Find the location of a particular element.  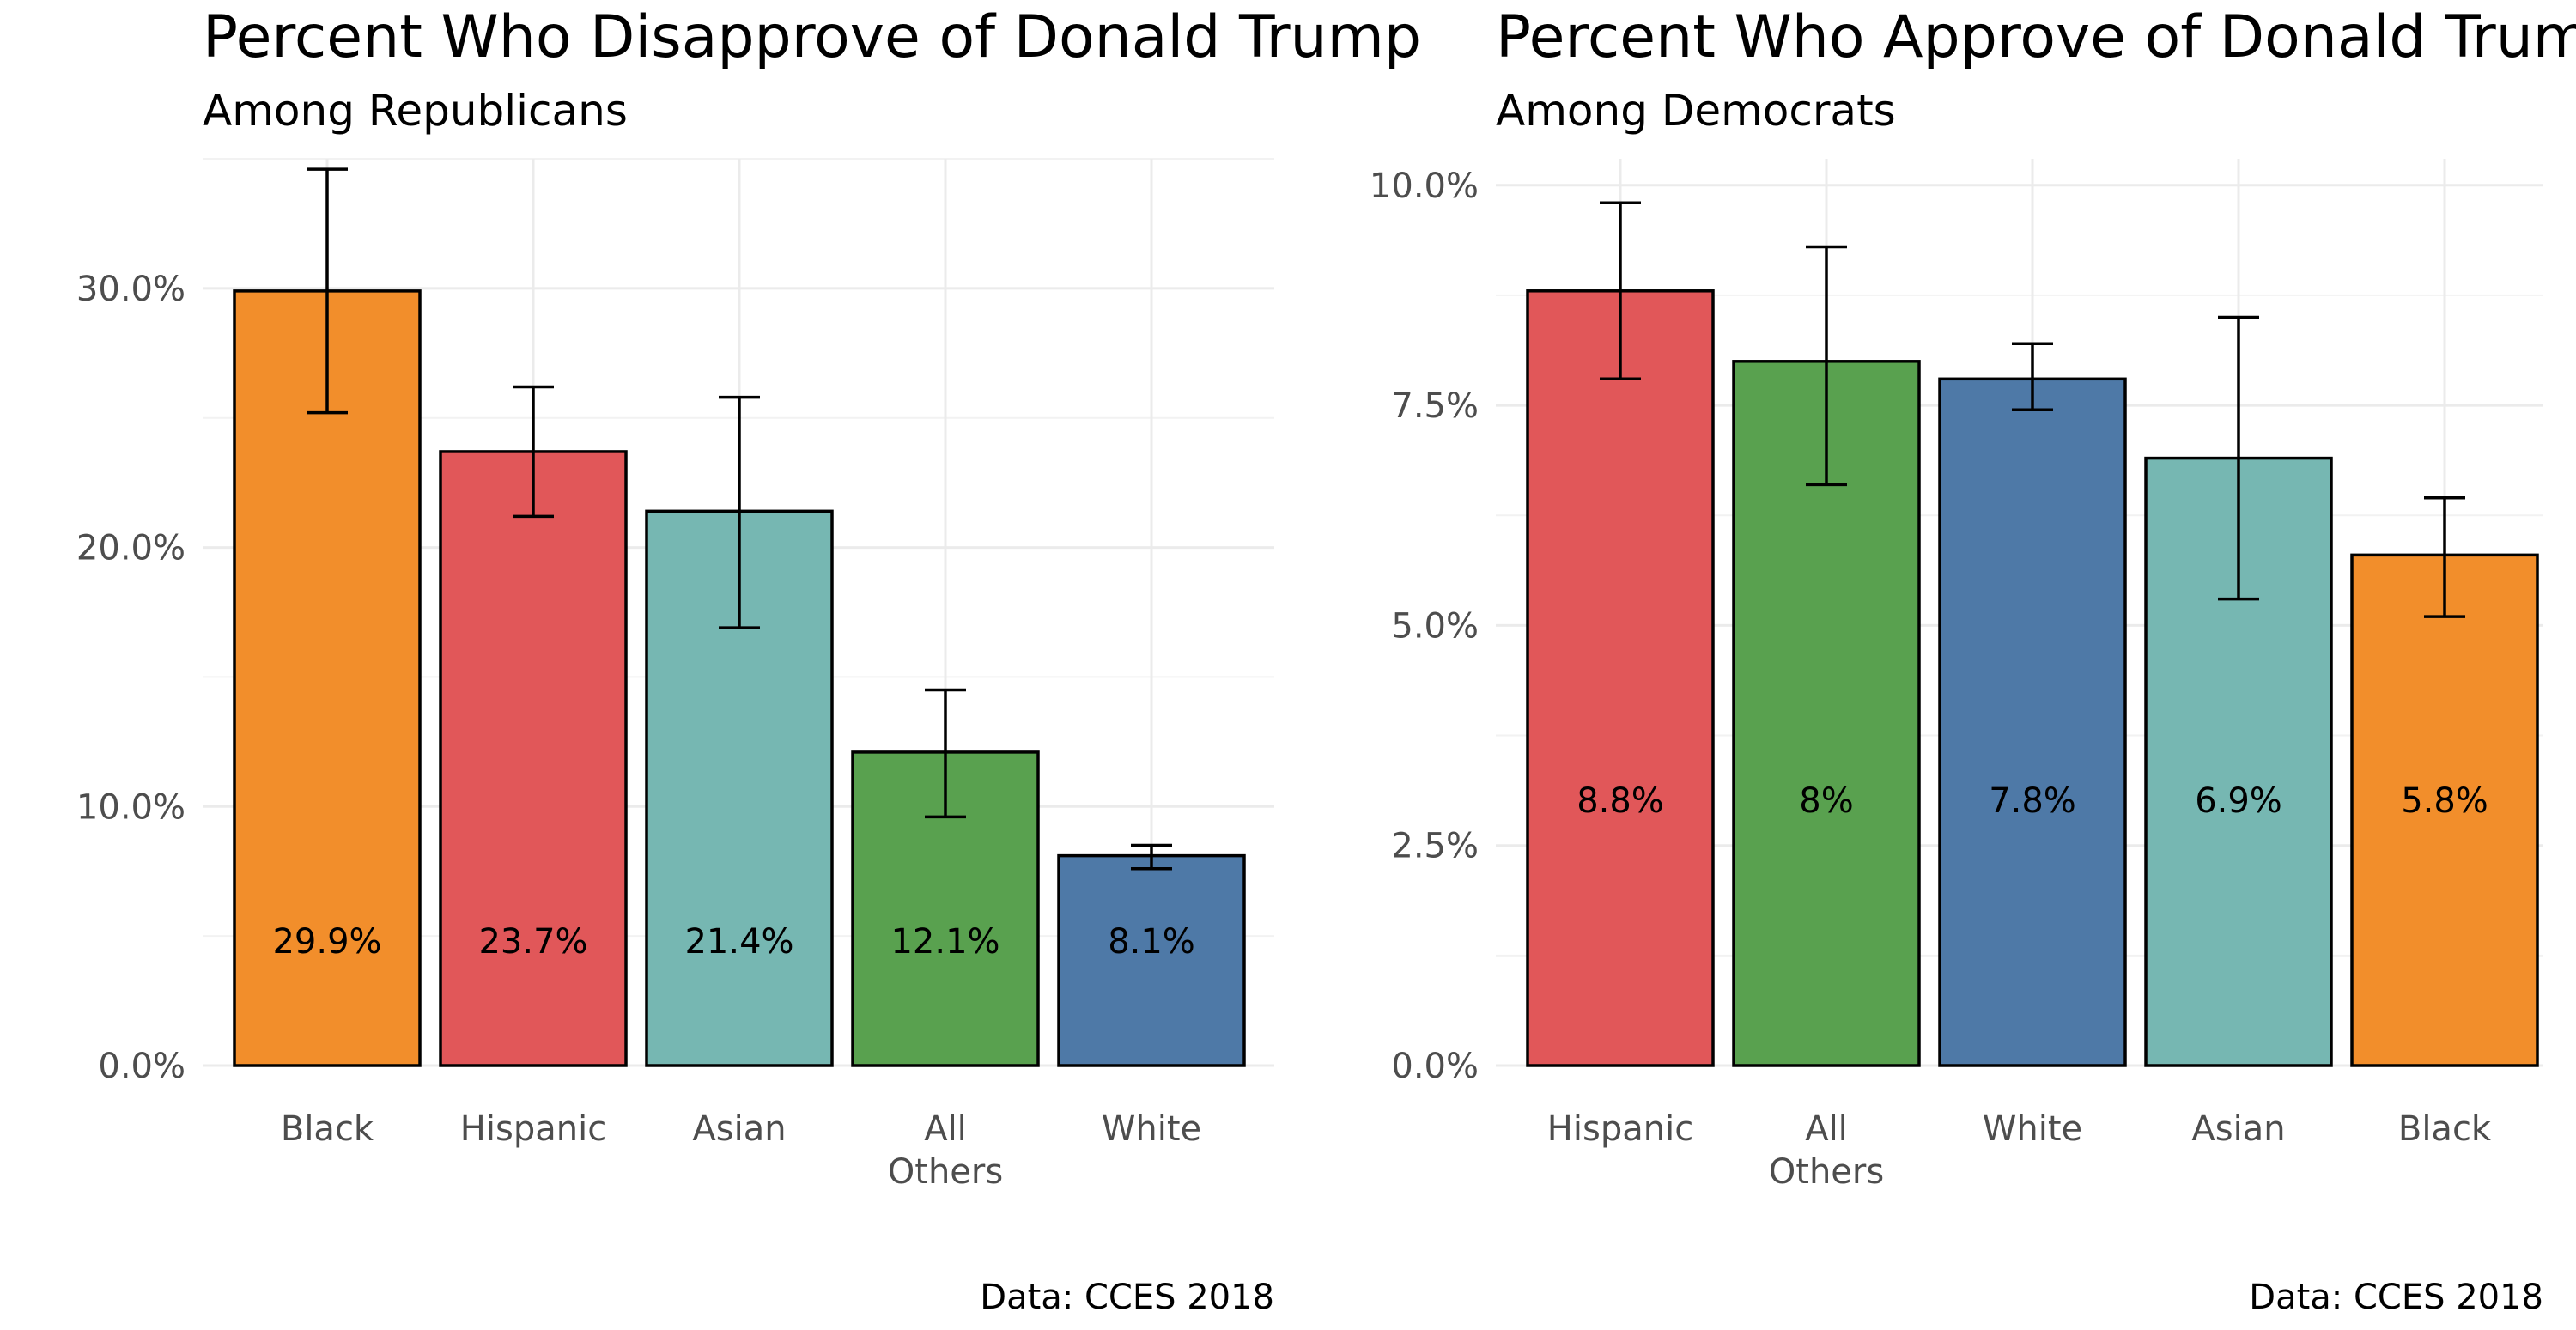

y-tick-label: 5.0% is located at coordinates (1435, 626).